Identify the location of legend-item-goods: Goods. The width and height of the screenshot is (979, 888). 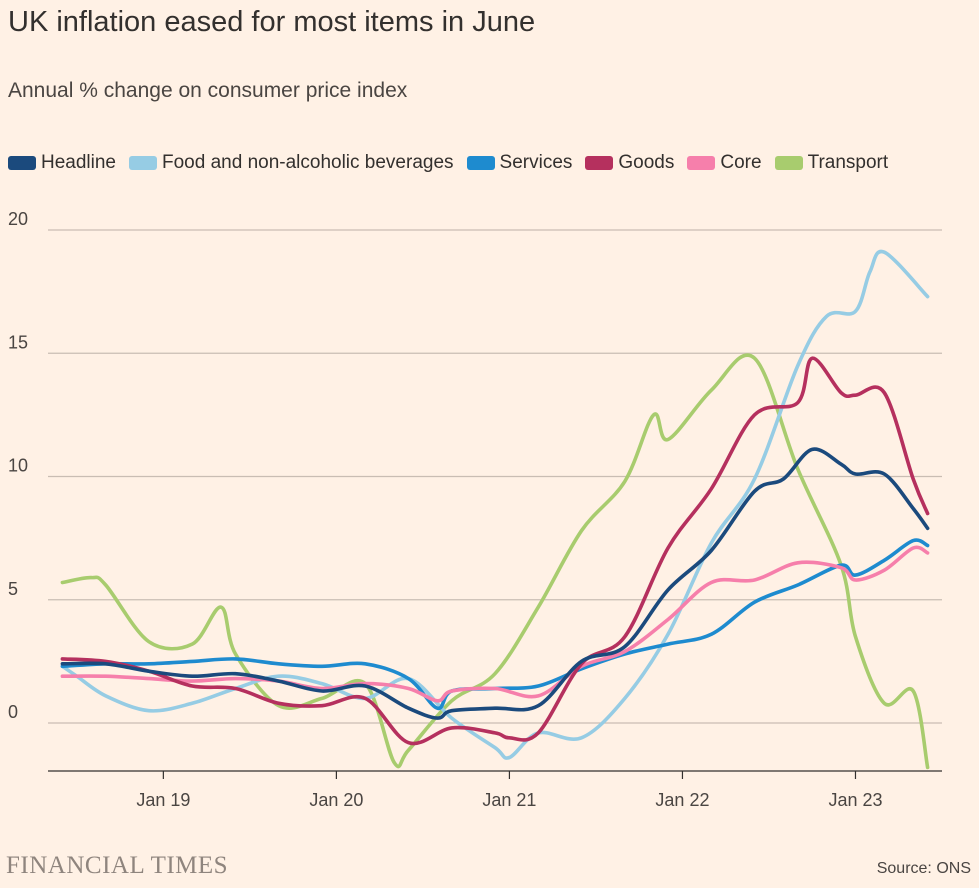
(629, 163).